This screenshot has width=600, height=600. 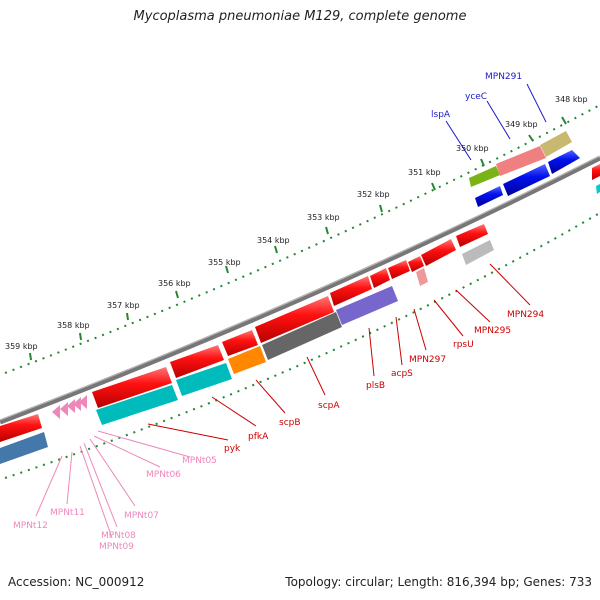 I want to click on gene-MPN294, so click(x=472, y=235).